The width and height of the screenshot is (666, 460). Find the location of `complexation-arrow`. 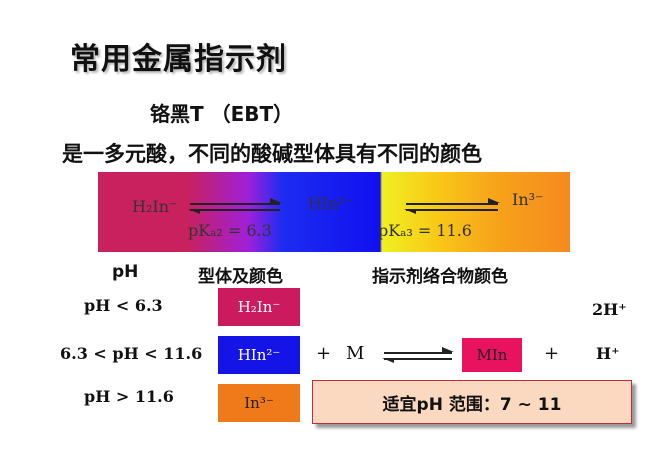

complexation-arrow is located at coordinates (418, 355).